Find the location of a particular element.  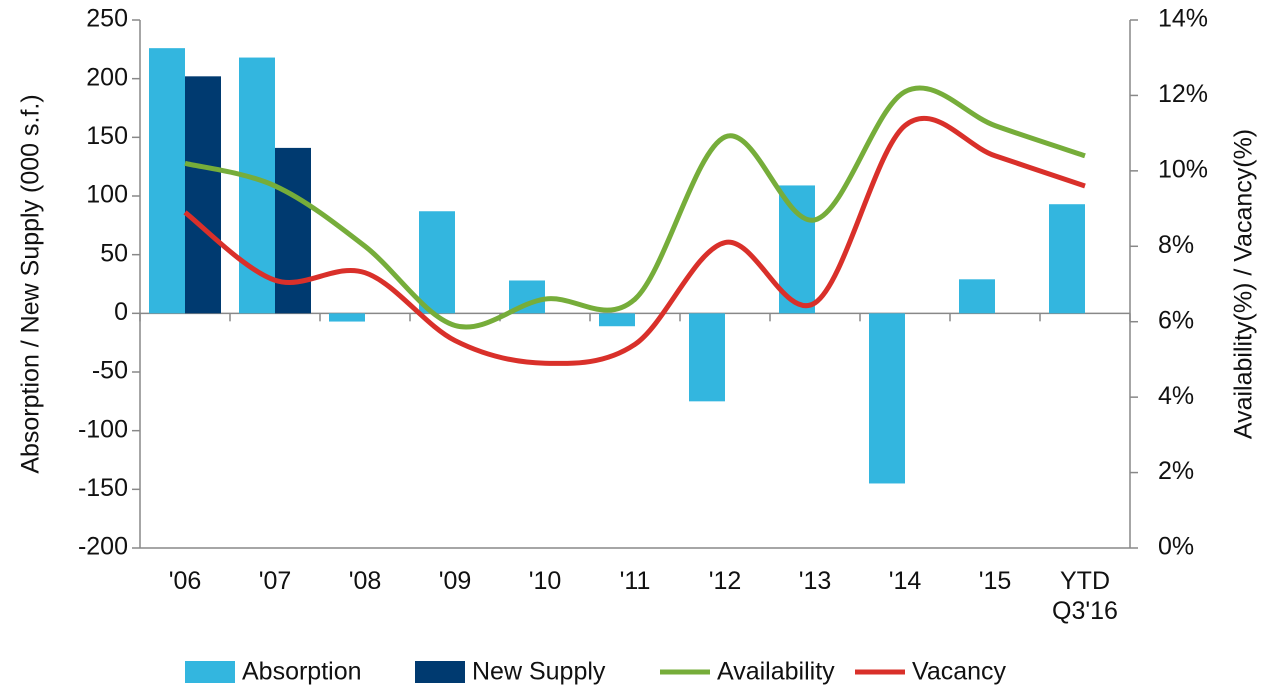

legend-label: Absorption is located at coordinates (302, 672).